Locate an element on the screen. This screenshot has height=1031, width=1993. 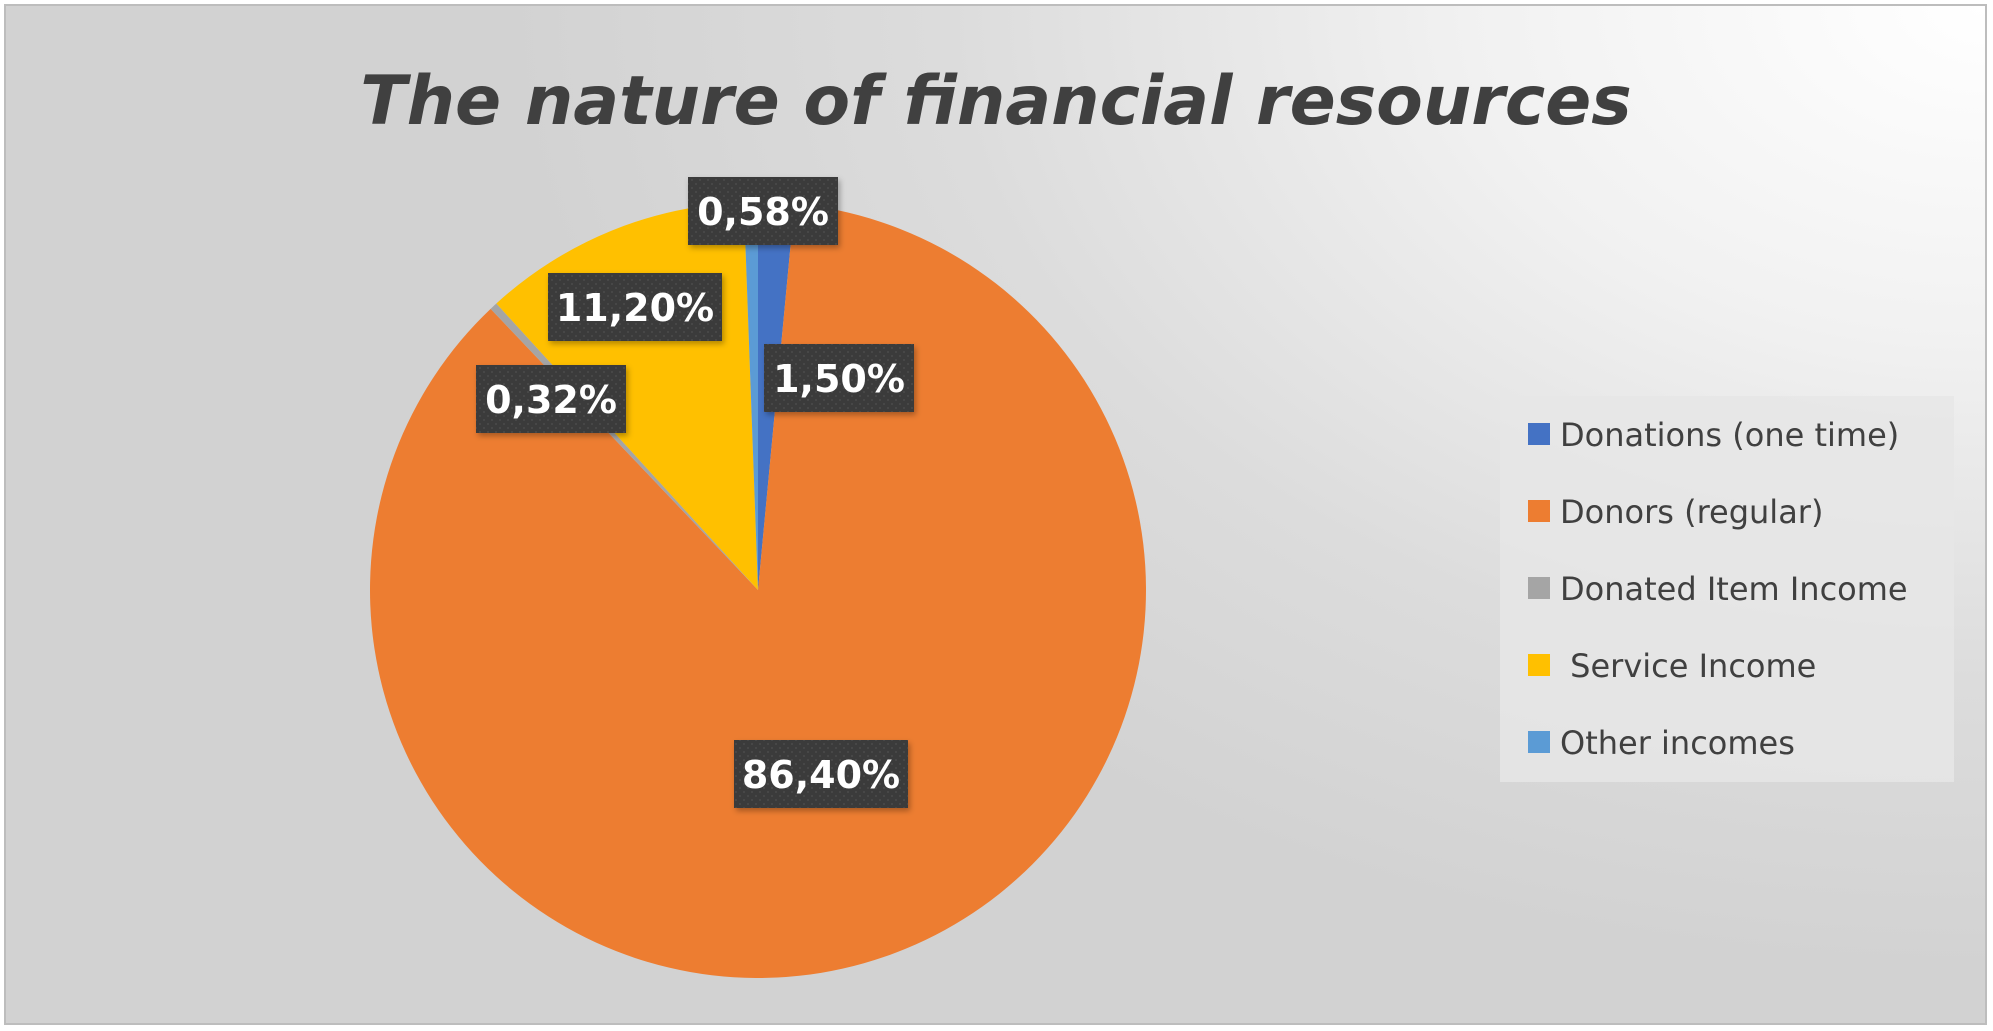
data-label: 0,32% is located at coordinates (551, 399).